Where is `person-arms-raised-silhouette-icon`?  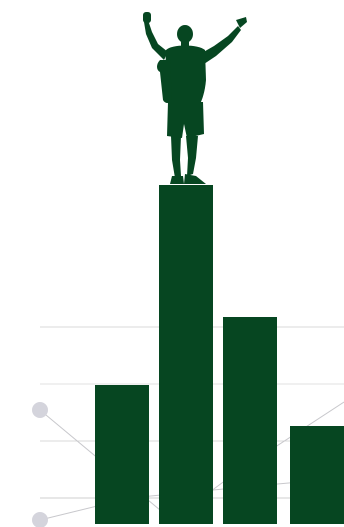 person-arms-raised-silhouette-icon is located at coordinates (195, 98).